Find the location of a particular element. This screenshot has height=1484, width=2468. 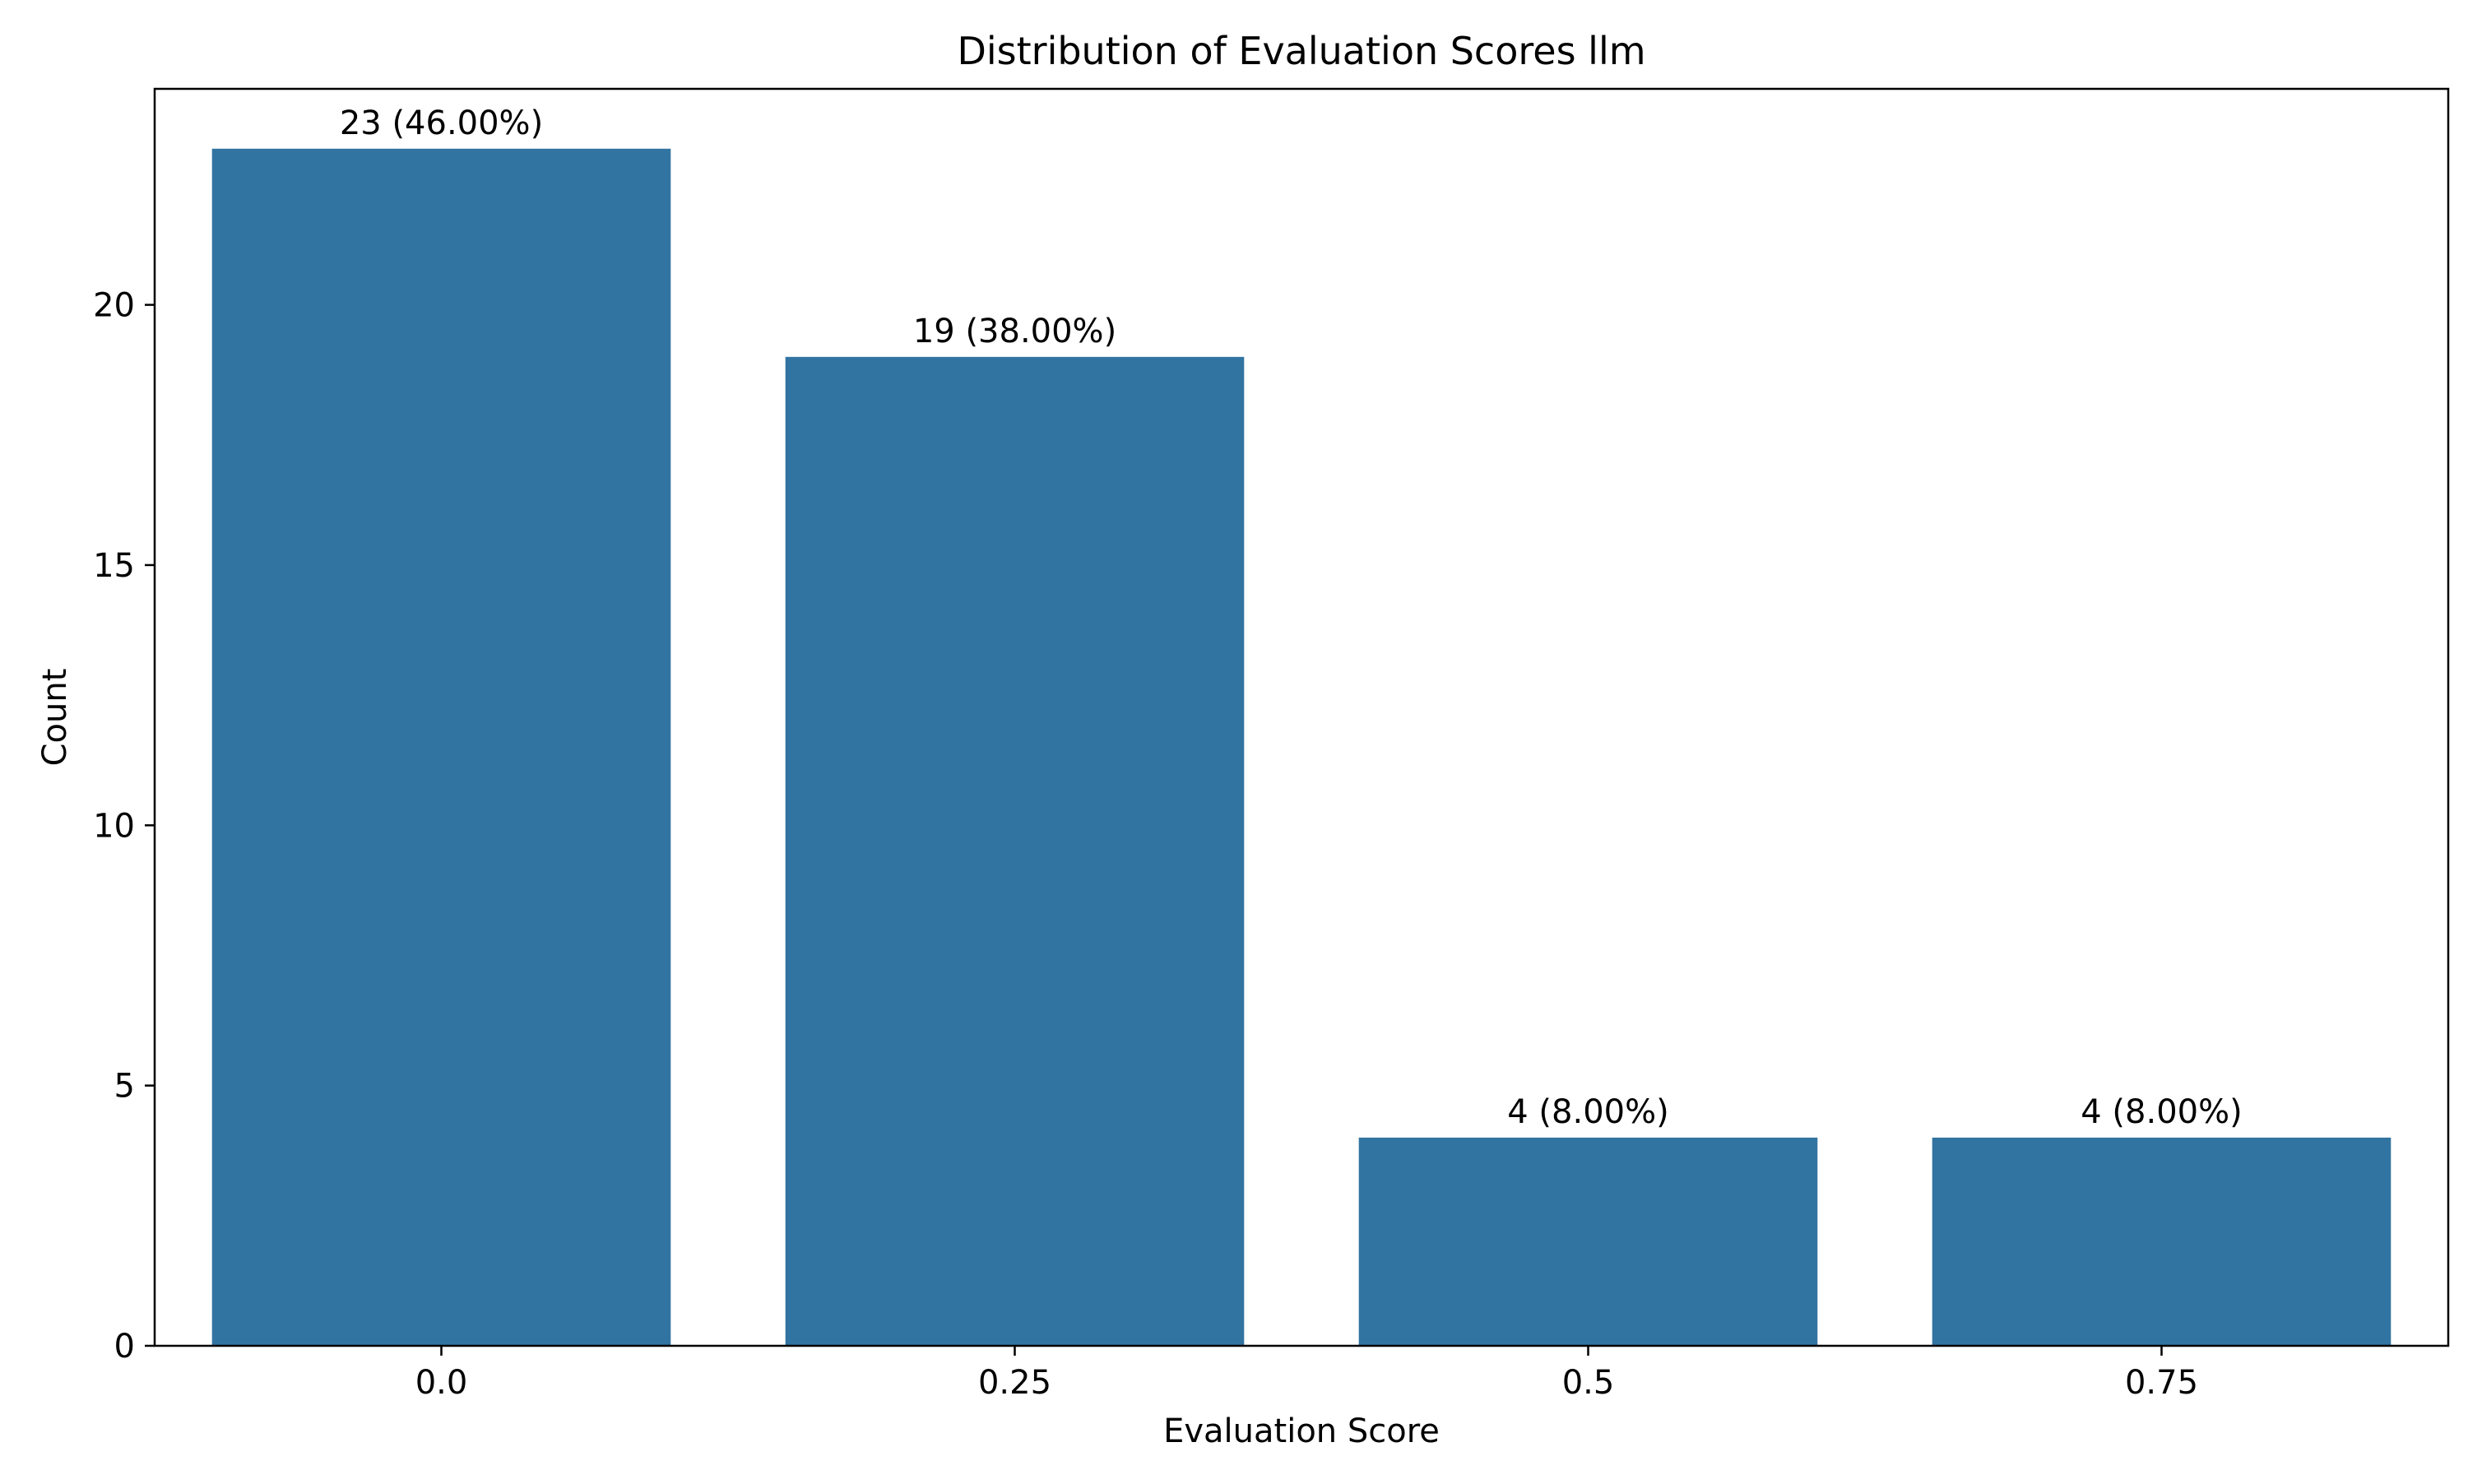

y-tick-label: 20 is located at coordinates (114, 306).